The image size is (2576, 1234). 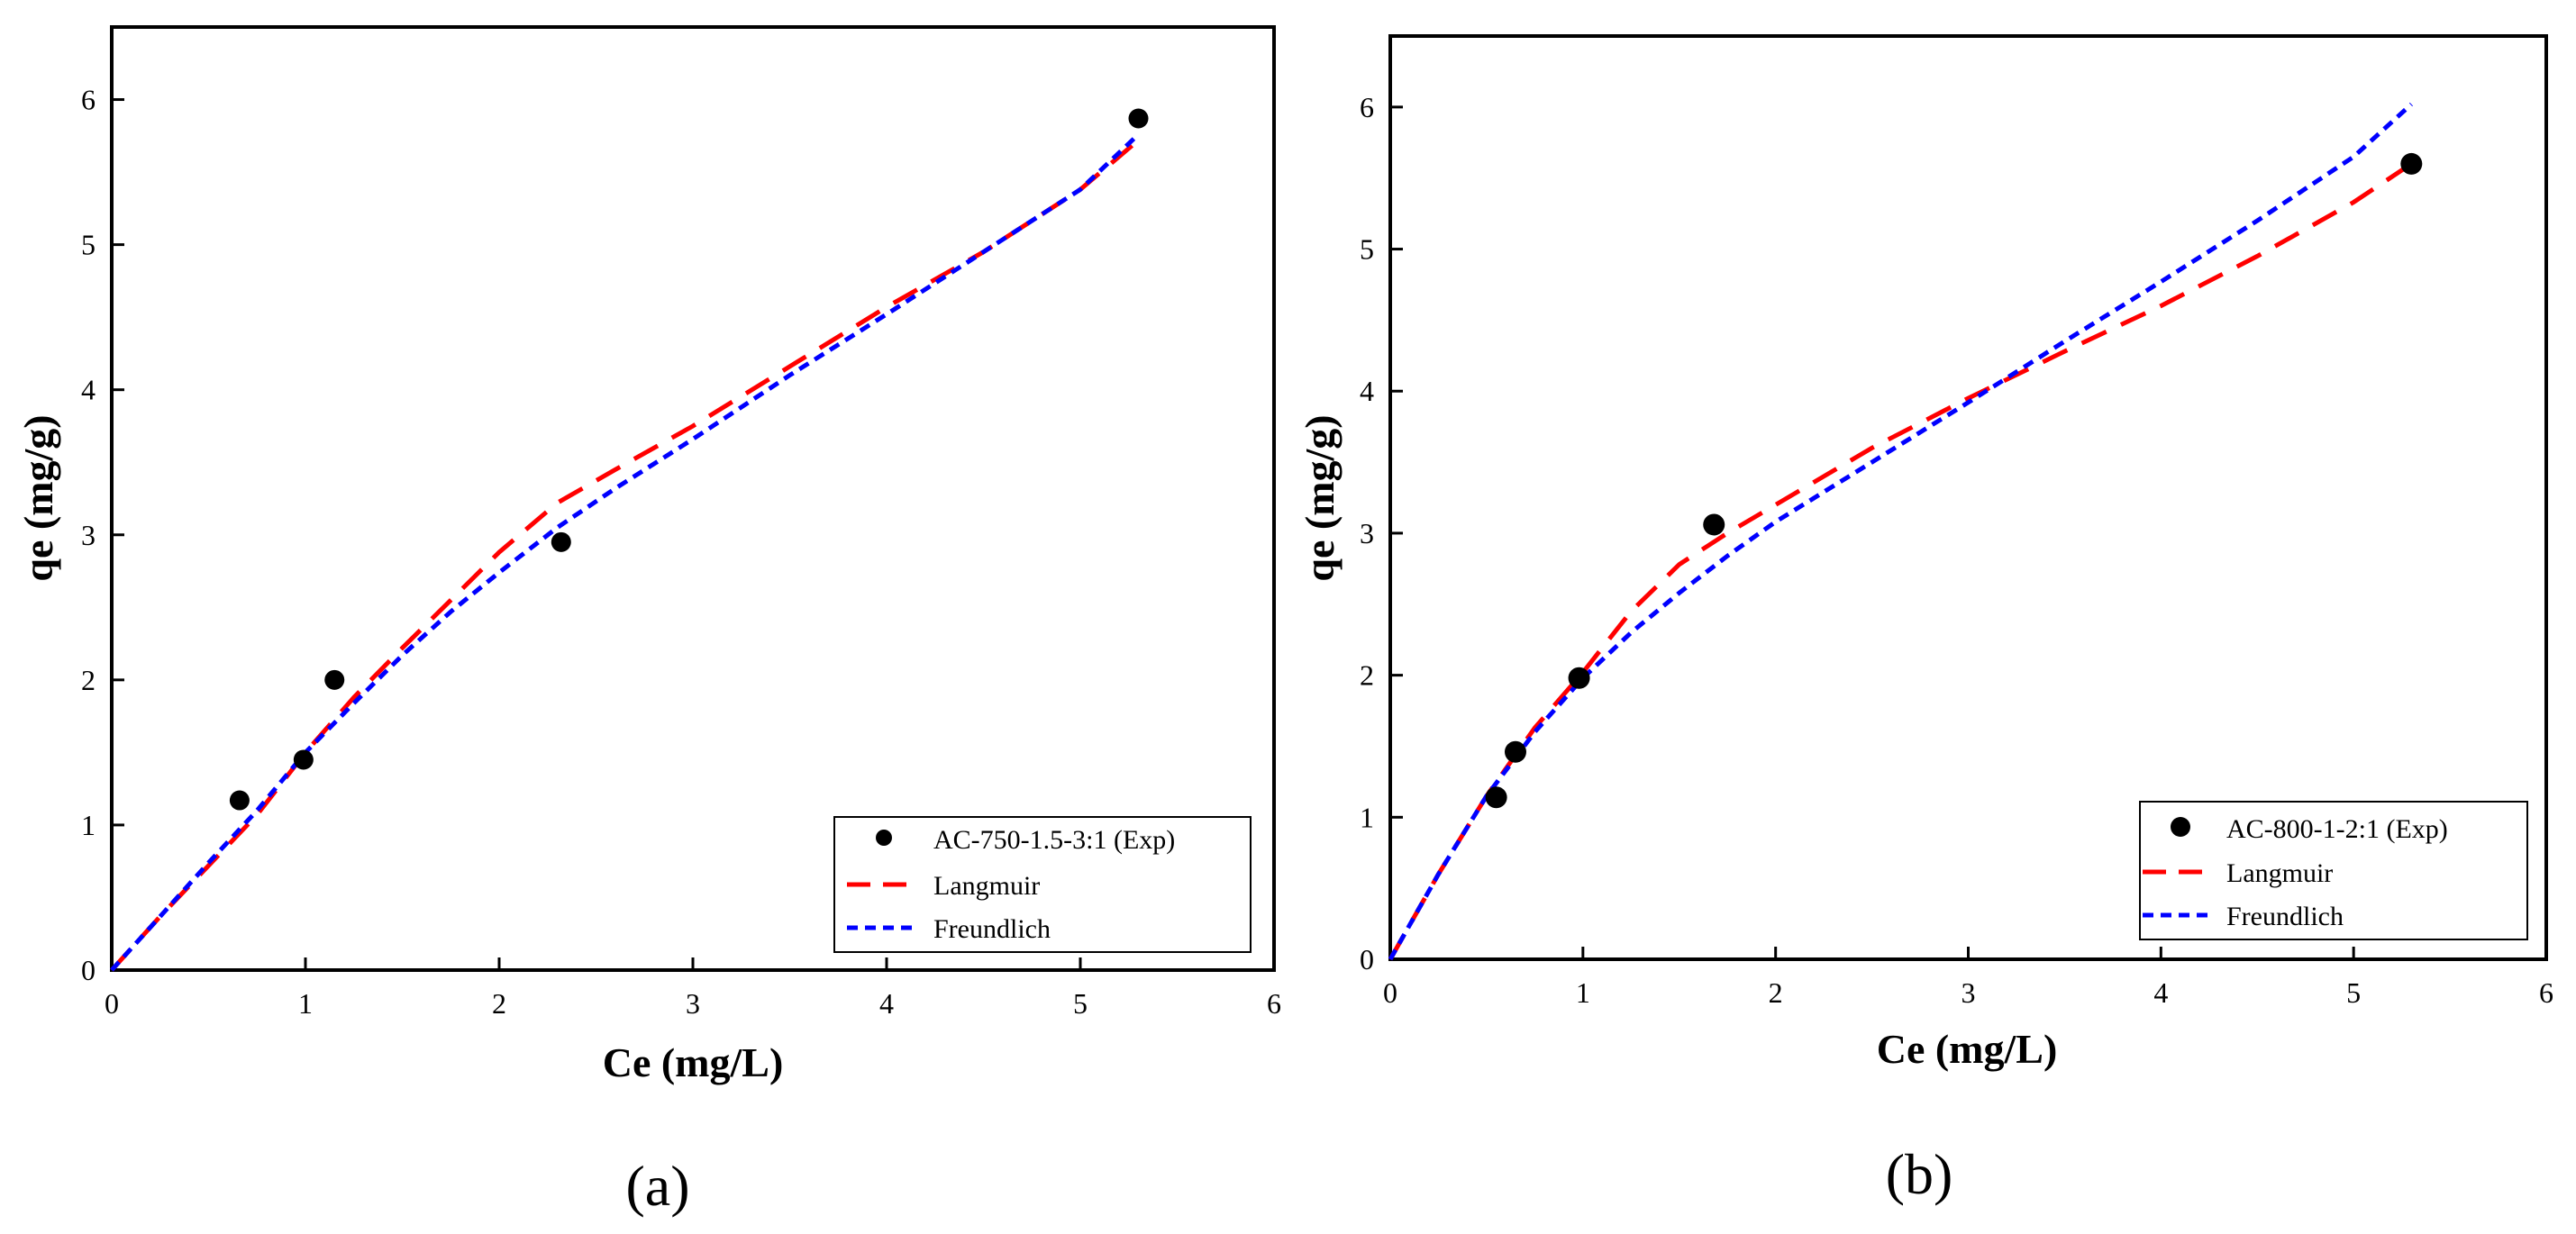 What do you see at coordinates (2333, 870) in the screenshot?
I see `legend: AC-800-1-2:1 (Exp) Langmuir Freundlich` at bounding box center [2333, 870].